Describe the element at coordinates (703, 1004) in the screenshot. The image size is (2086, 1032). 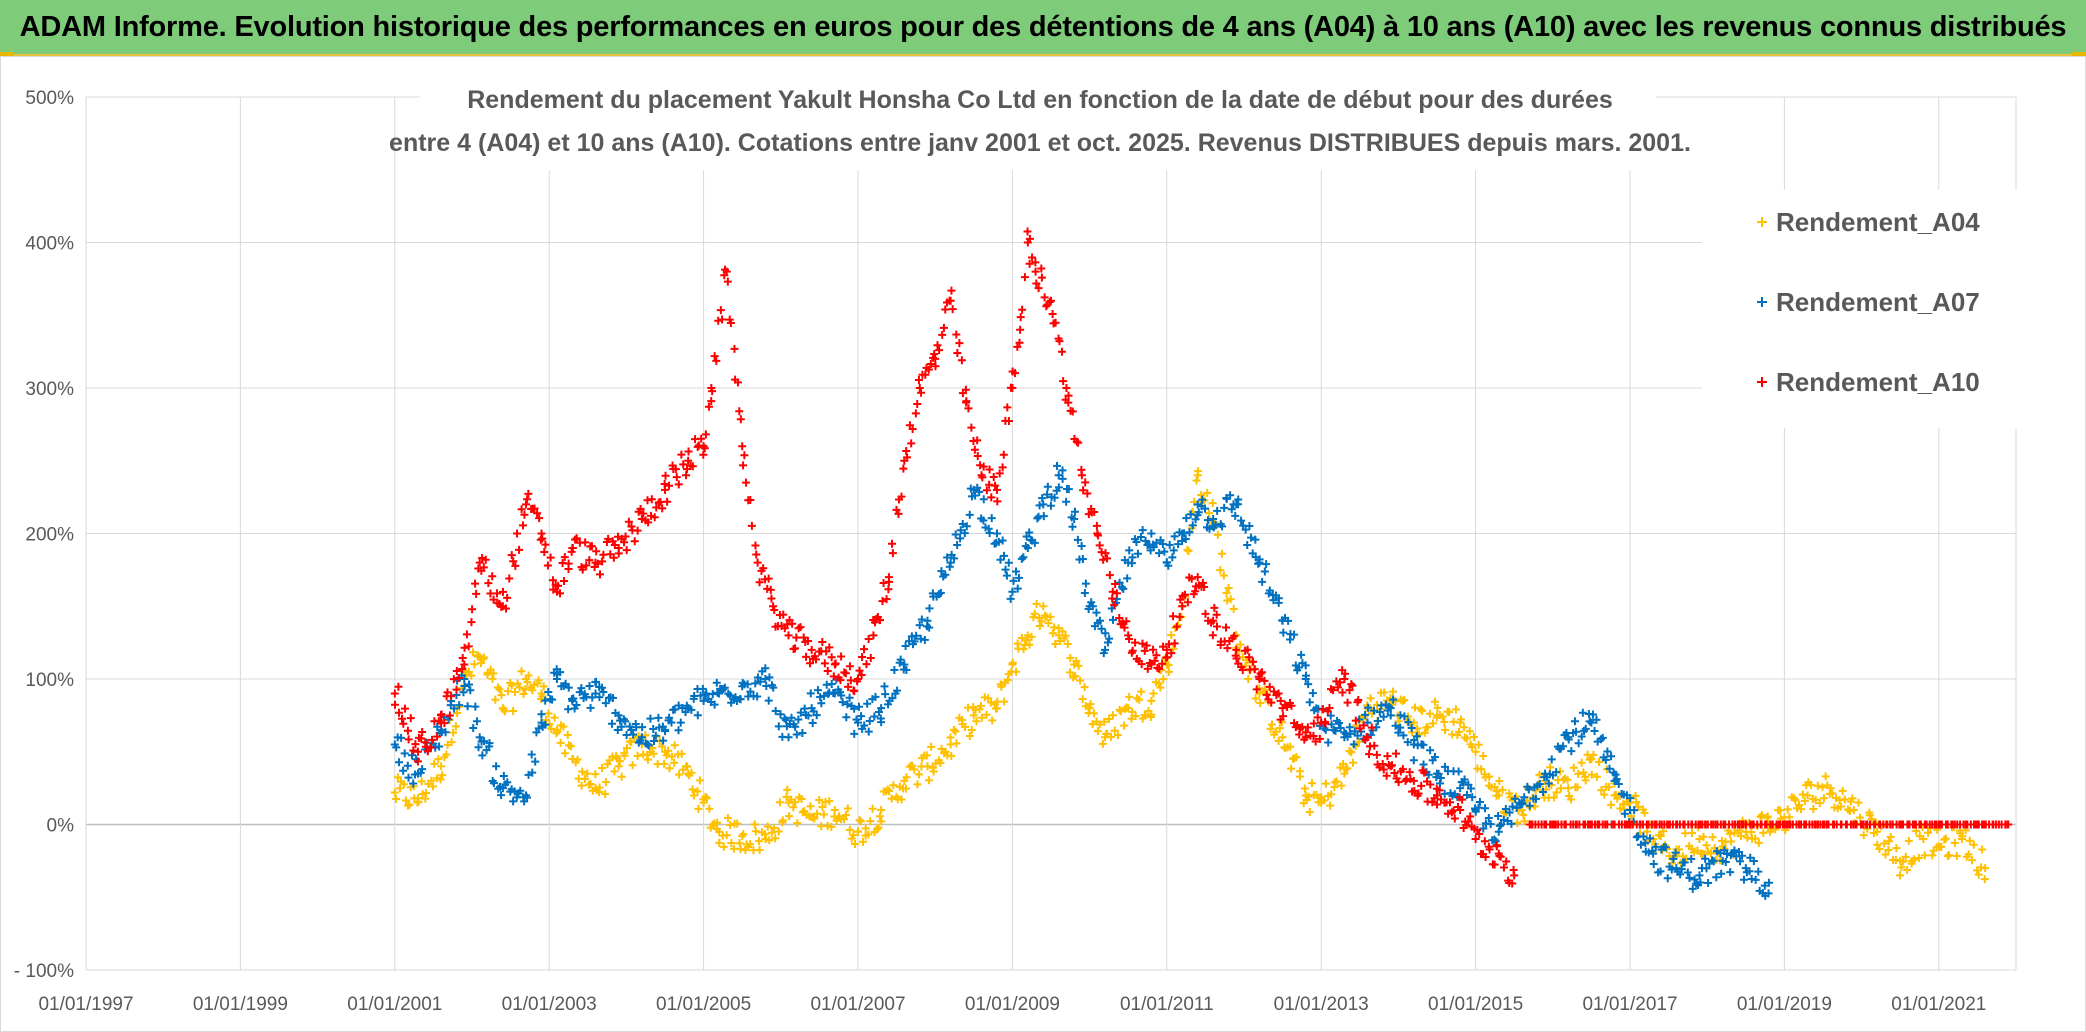
I see `x-tick-label: 01/01/2005` at that location.